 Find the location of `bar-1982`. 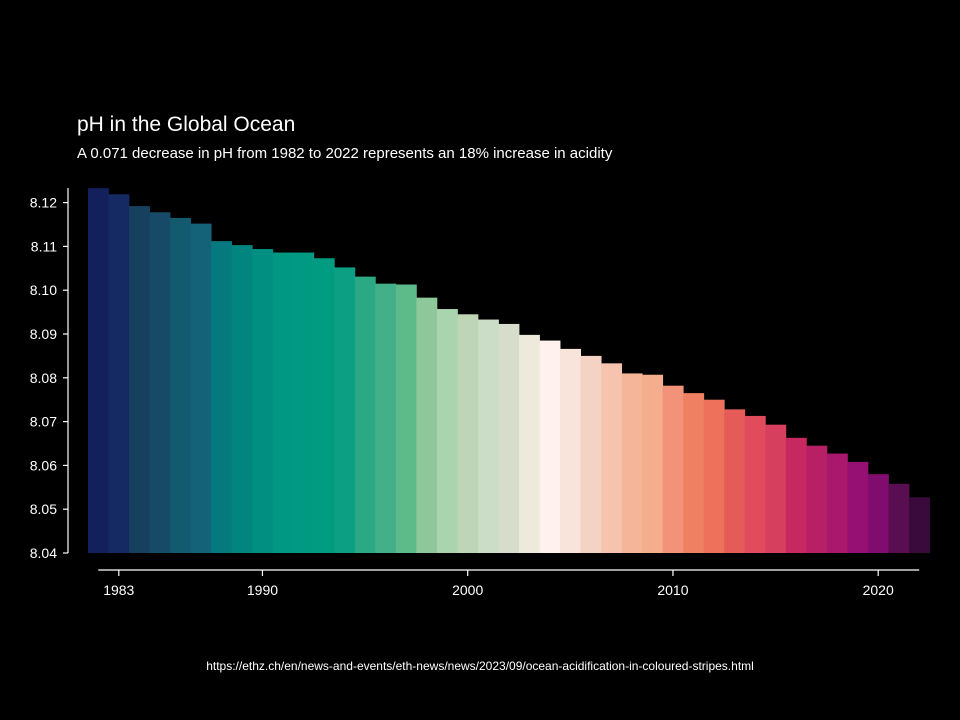

bar-1982 is located at coordinates (98, 370).